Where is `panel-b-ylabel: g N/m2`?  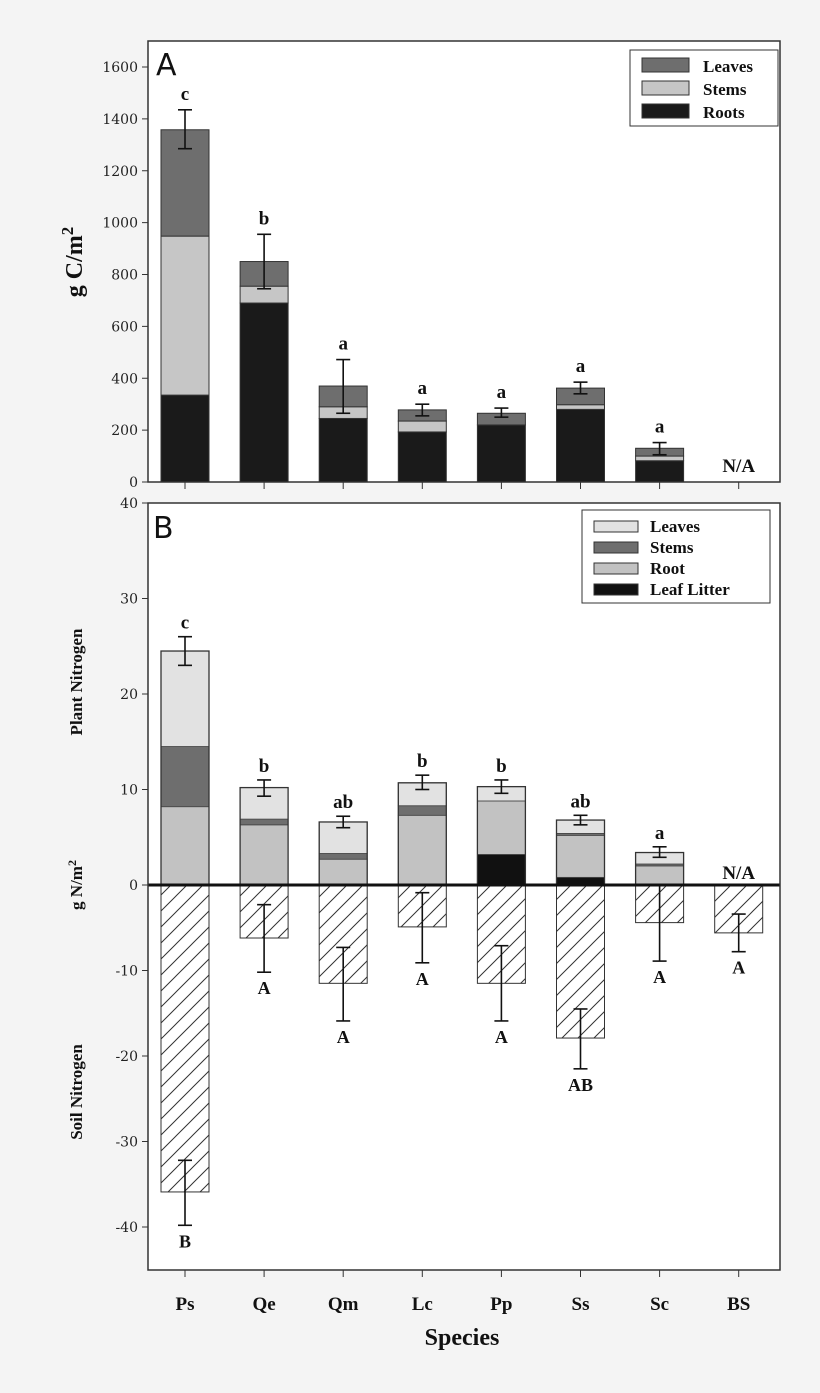 panel-b-ylabel: g N/m2 is located at coordinates (75, 885).